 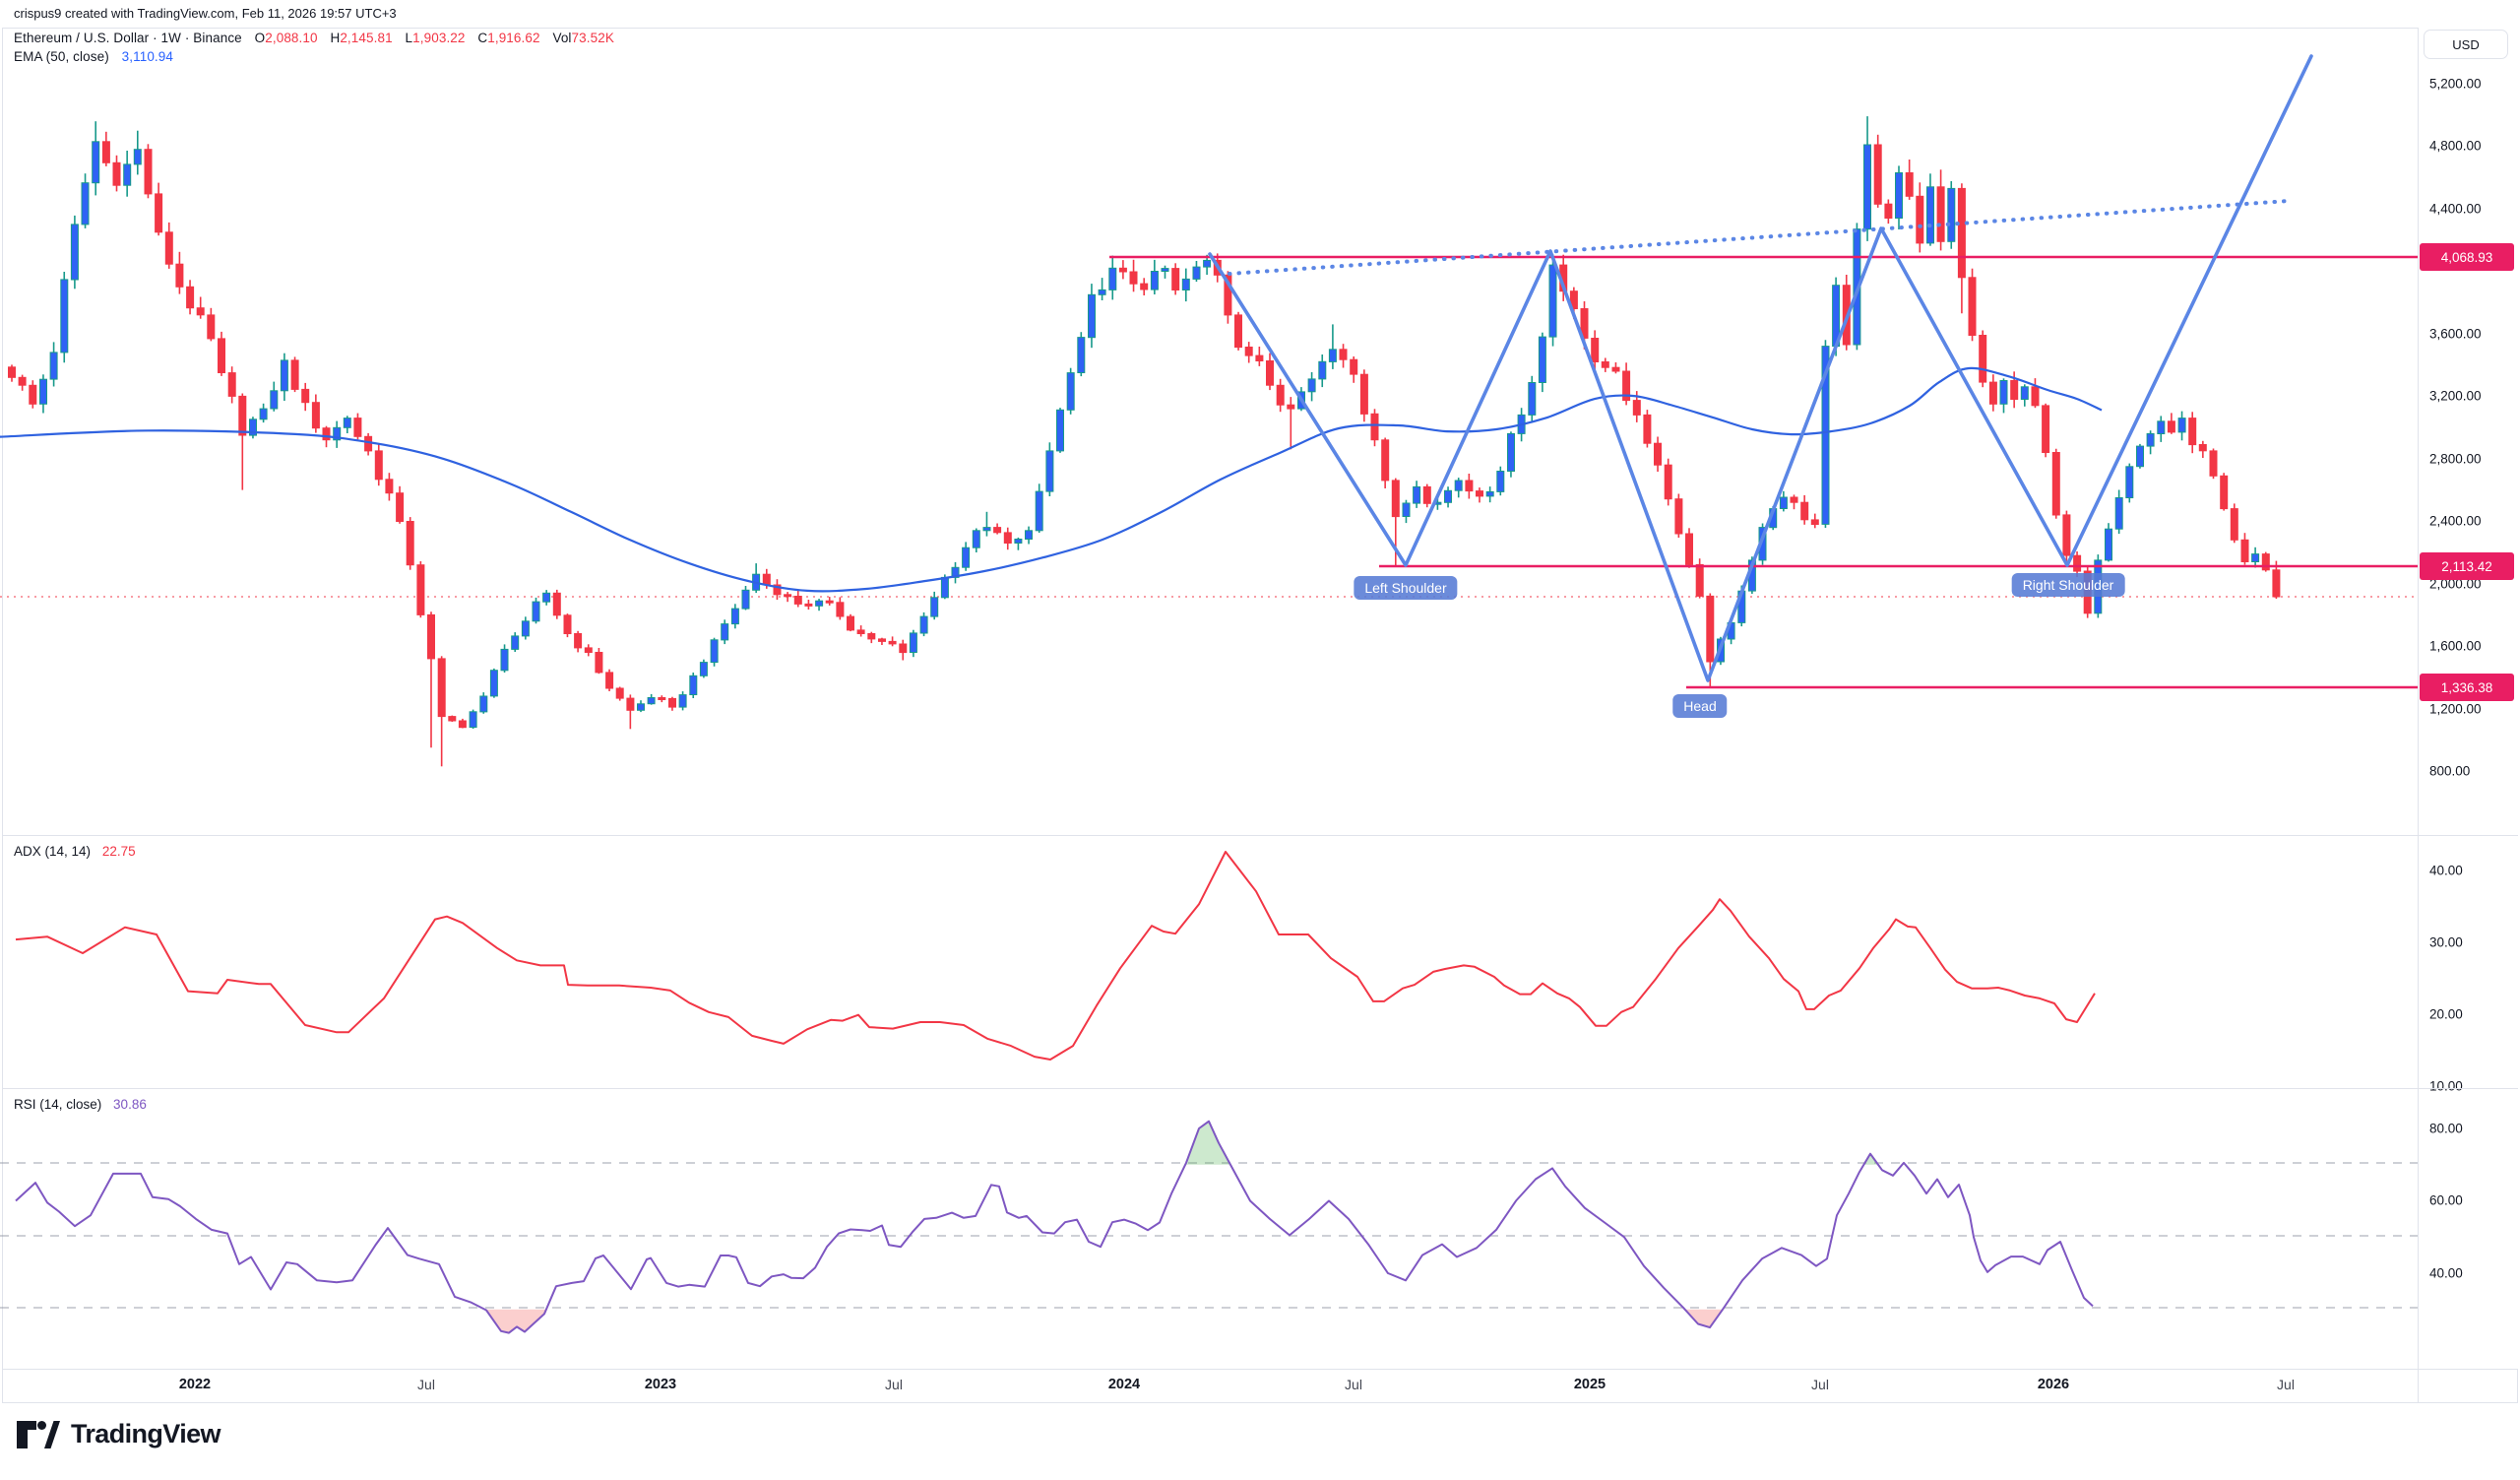 What do you see at coordinates (1054, 1227) in the screenshot?
I see `rsi-line` at bounding box center [1054, 1227].